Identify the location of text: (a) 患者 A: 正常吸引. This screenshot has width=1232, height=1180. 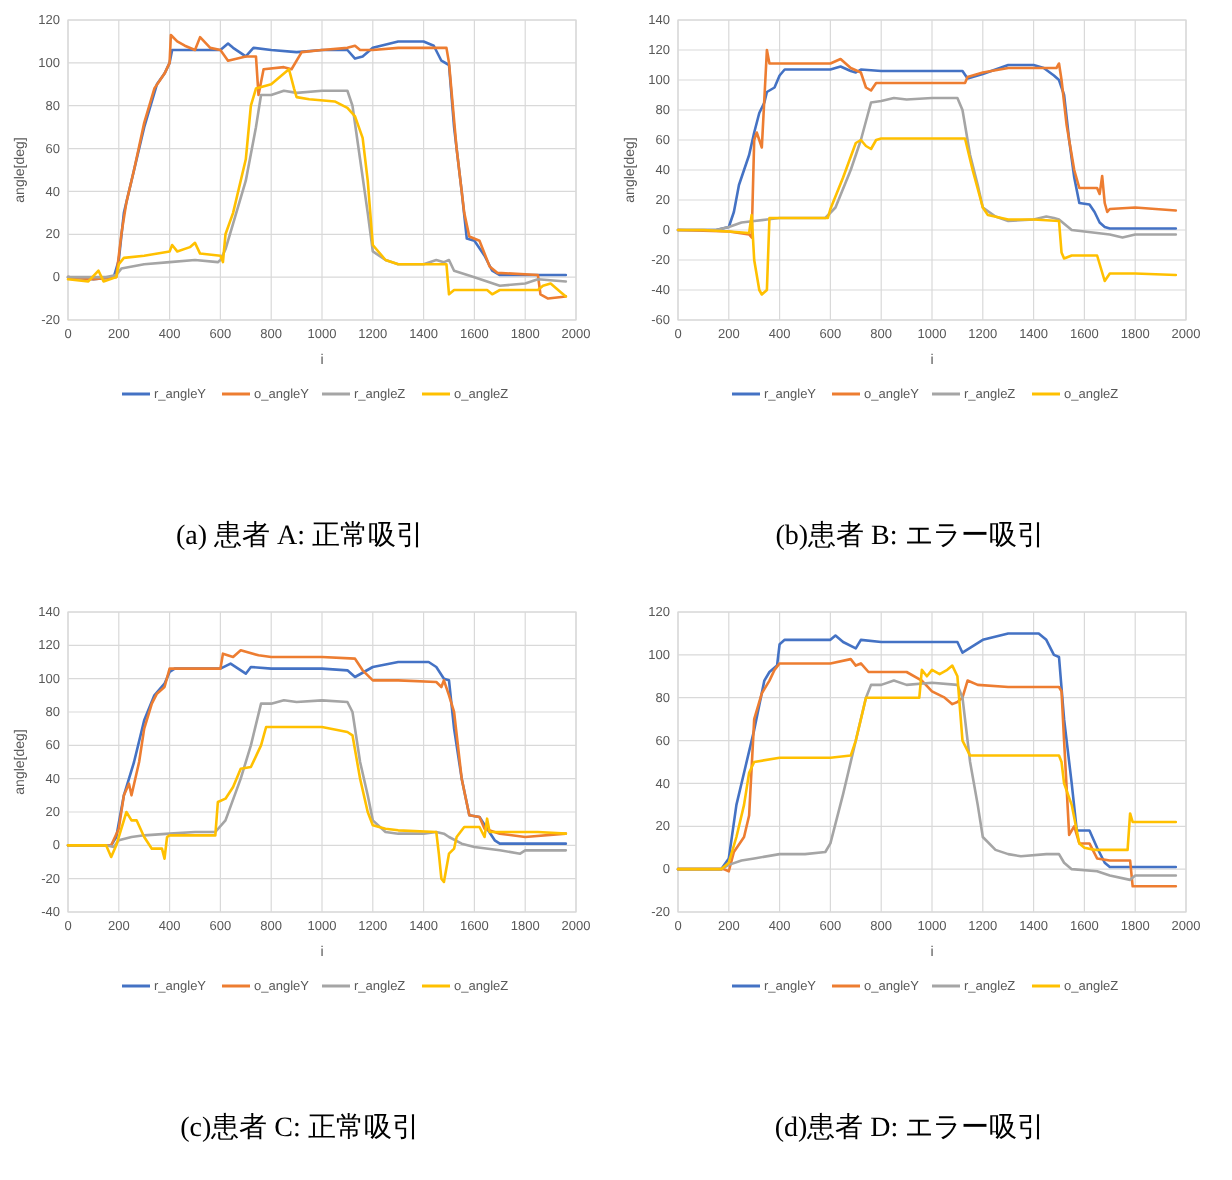
(300, 536).